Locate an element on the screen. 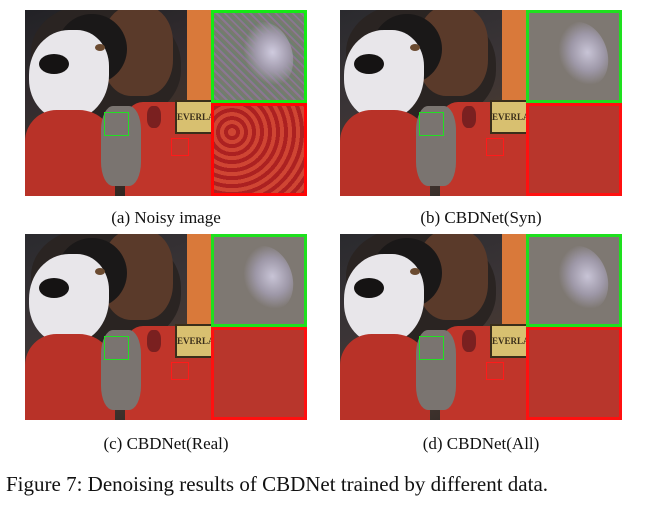  figure-number: Figure 7: is located at coordinates (44, 484).